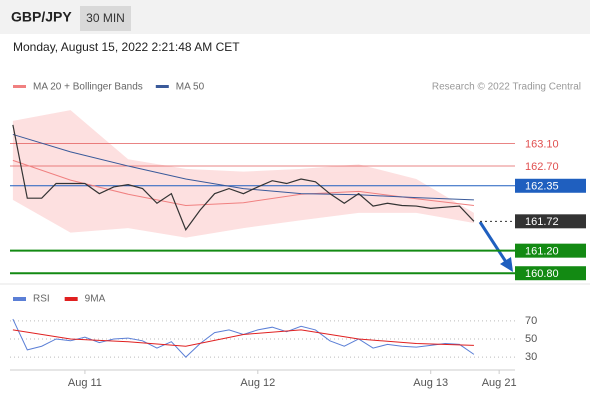  I want to click on level-label: 162.70, so click(542, 167).